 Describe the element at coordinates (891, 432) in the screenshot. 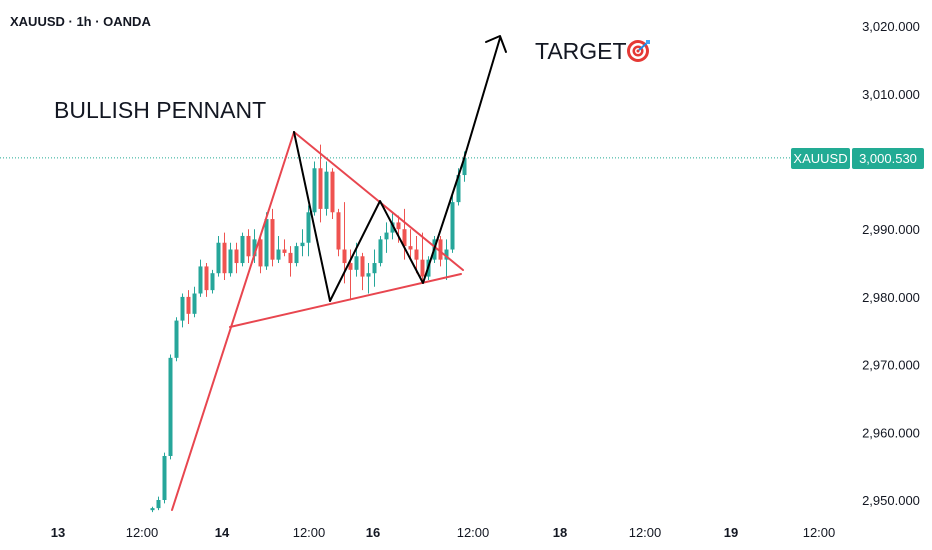

I see `y-tick-label: 2,960.000` at that location.